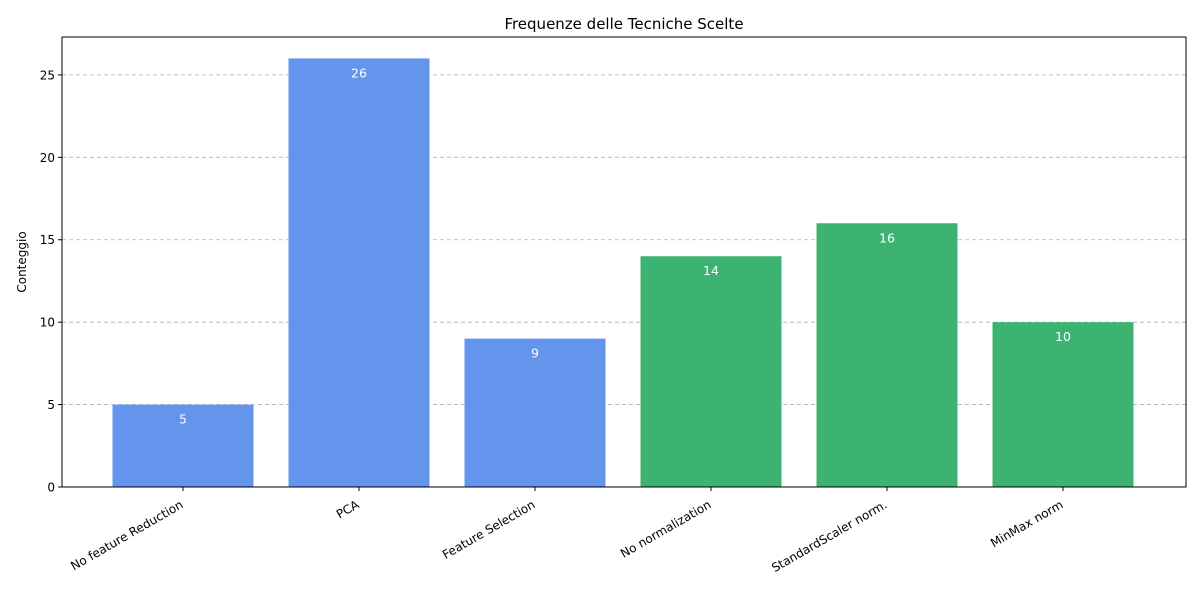  What do you see at coordinates (623, 24) in the screenshot?
I see `chart-title: Frequenze delle Tecniche Scelte` at bounding box center [623, 24].